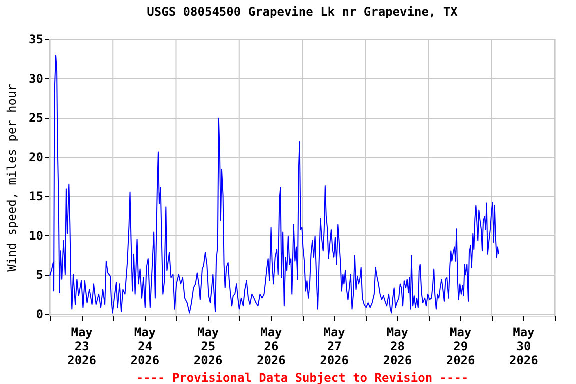 The image size is (576, 384). Describe the element at coordinates (303, 12) in the screenshot. I see `chart-title: USGS 08054500 Grapevine Lk nr Grapevine, TX` at that location.